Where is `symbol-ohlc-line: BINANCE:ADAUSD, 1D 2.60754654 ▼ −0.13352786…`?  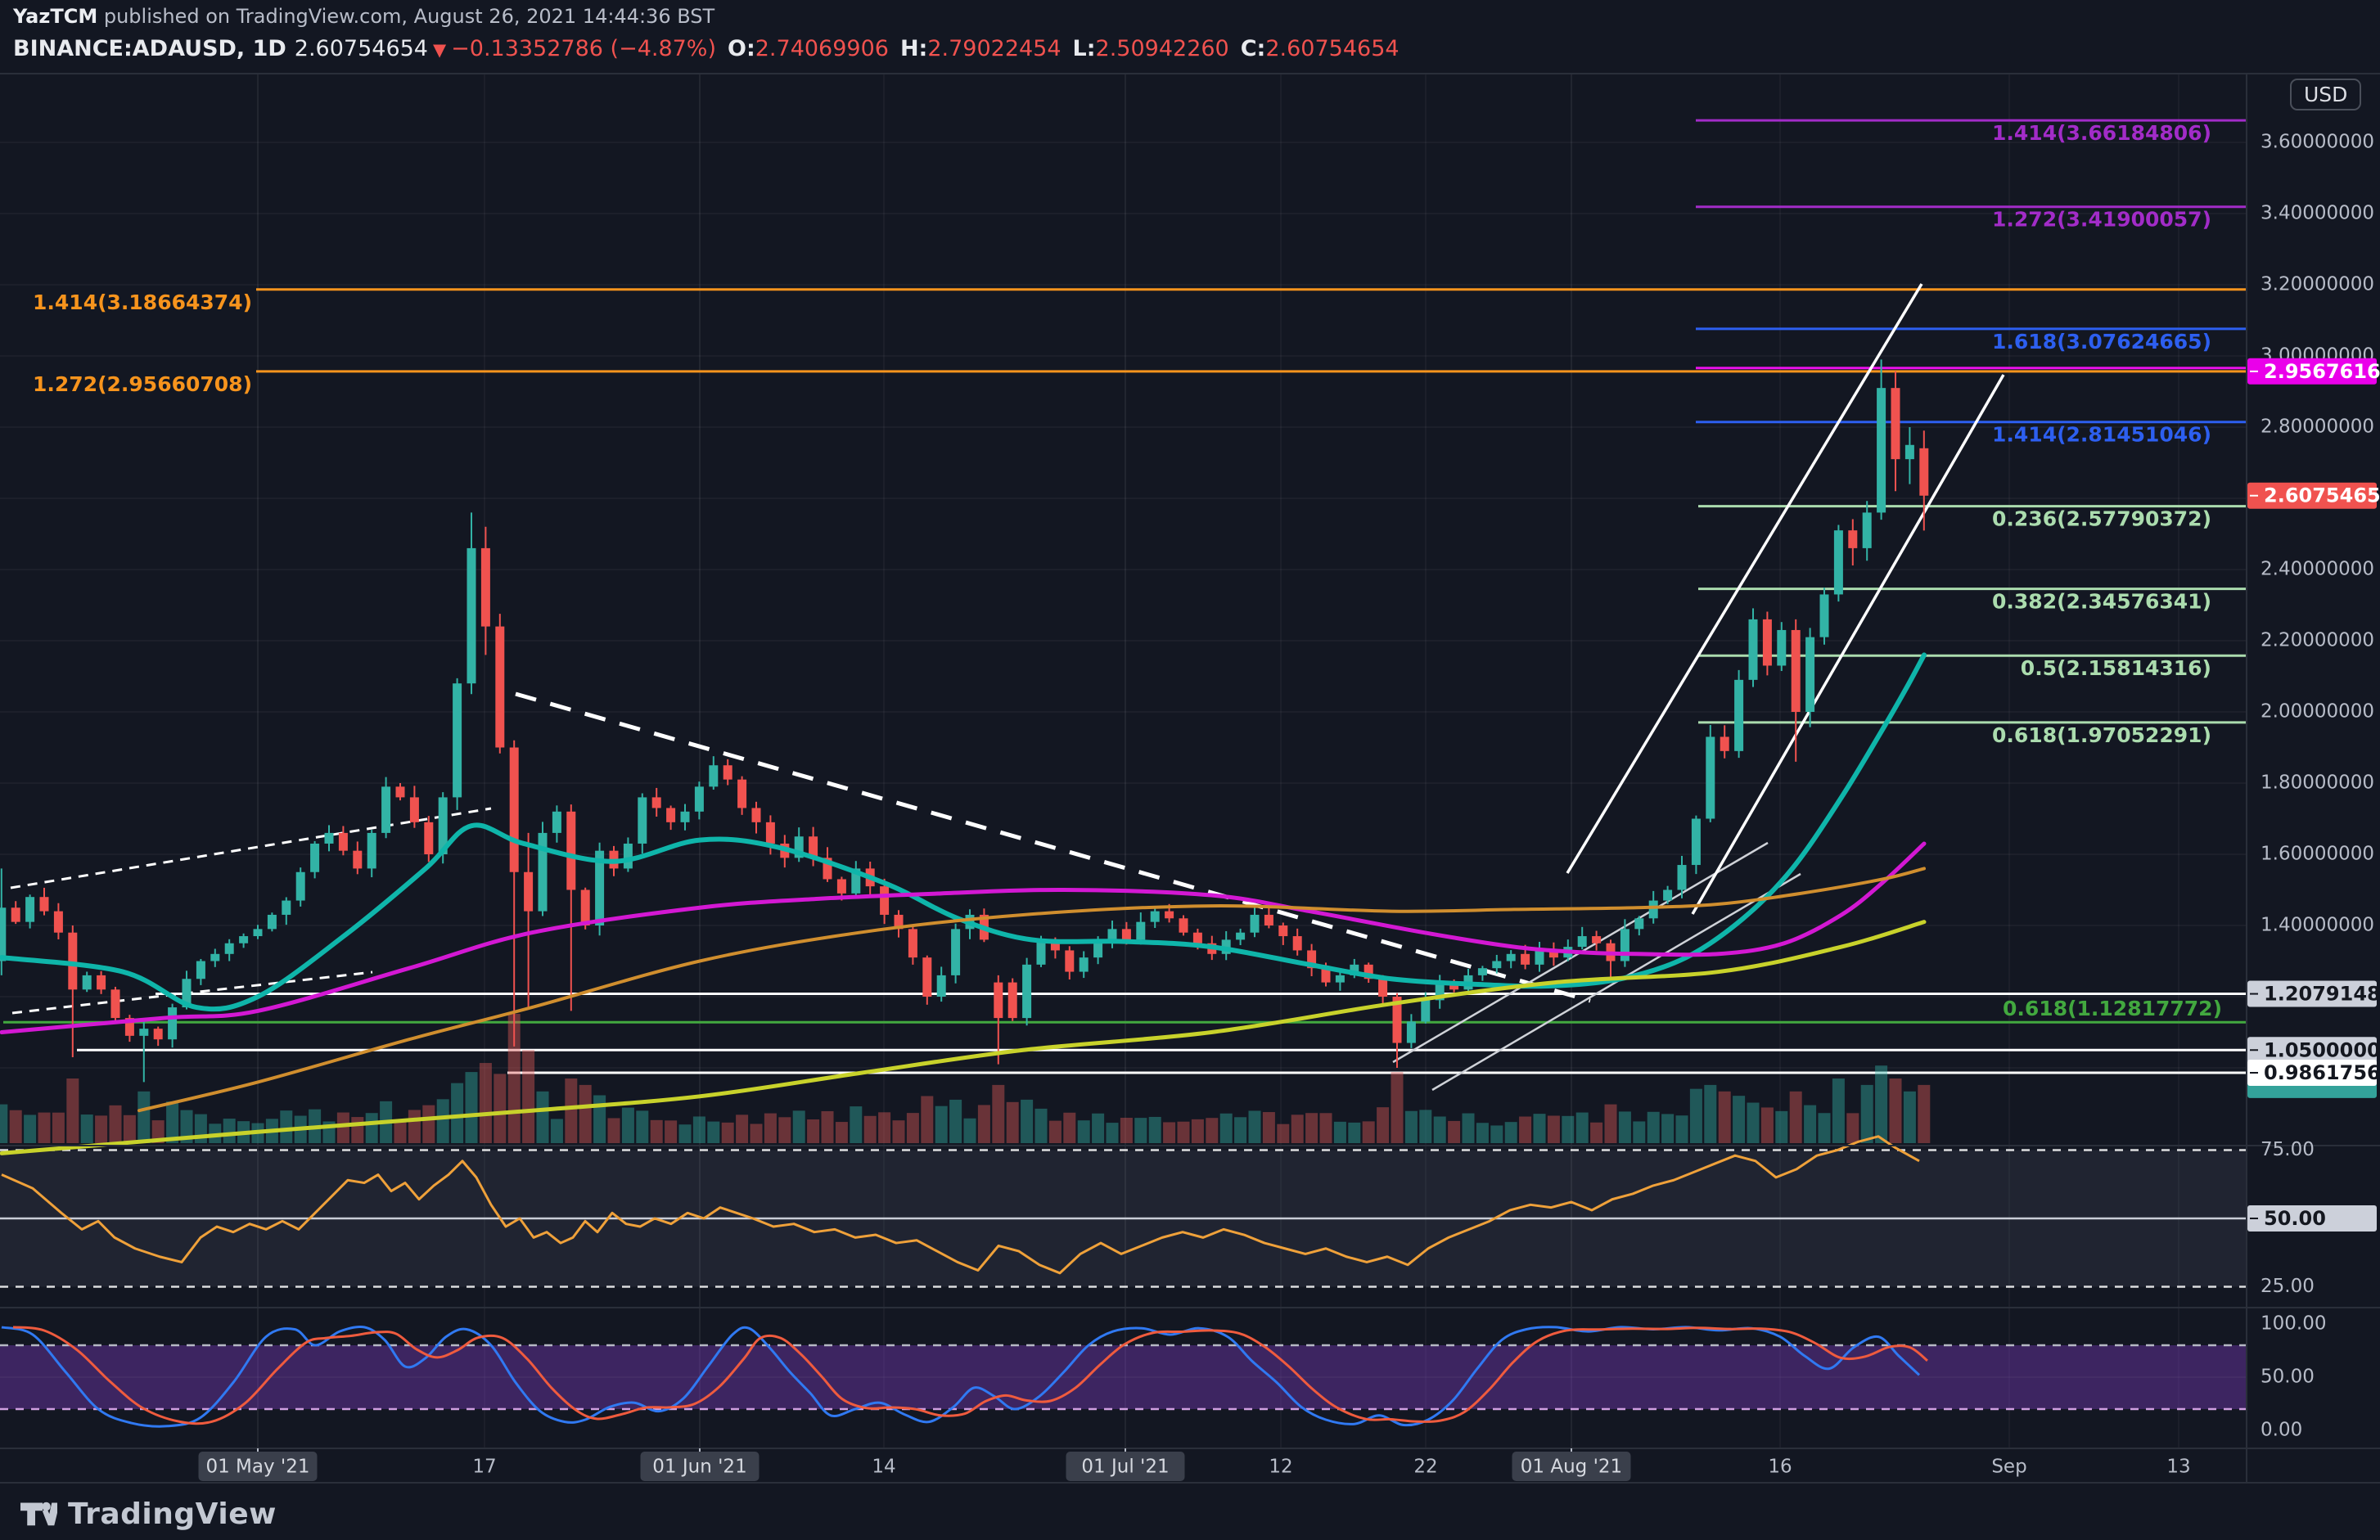
symbol-ohlc-line: BINANCE:ADAUSD, 1D 2.60754654 ▼ −0.13352786… is located at coordinates (706, 48).